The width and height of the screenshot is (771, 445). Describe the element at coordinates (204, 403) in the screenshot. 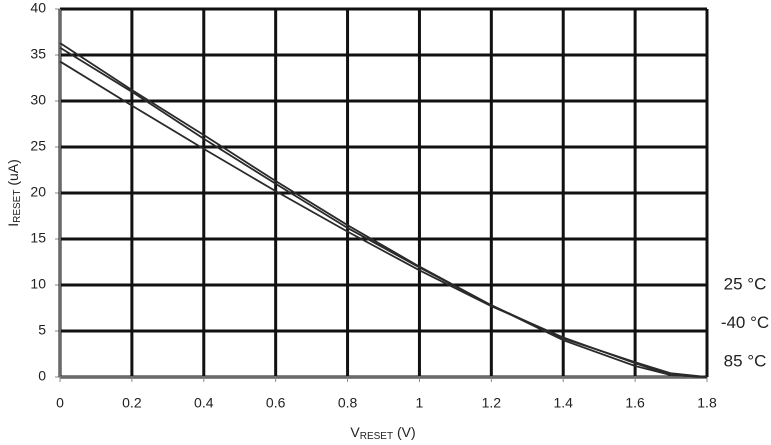

I see `x-tick-label: 0.4` at that location.